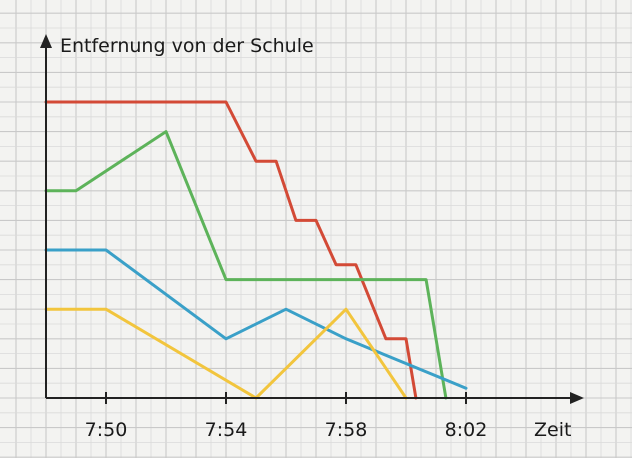 The width and height of the screenshot is (632, 458). What do you see at coordinates (46, 41) in the screenshot?
I see `y-axis-arrow-icon` at bounding box center [46, 41].